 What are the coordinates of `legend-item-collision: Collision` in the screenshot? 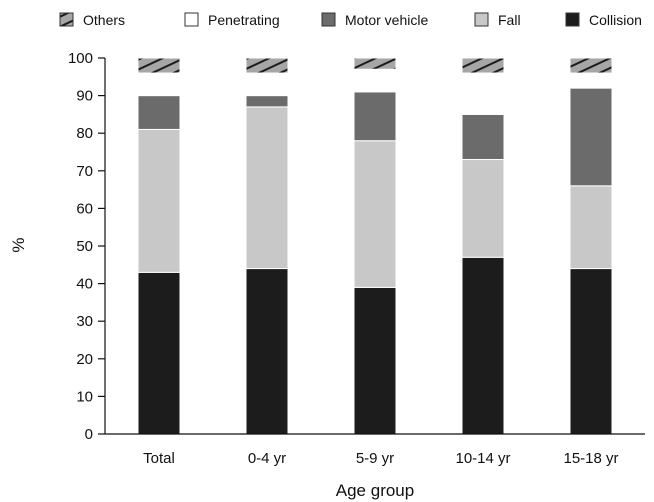 It's located at (603, 20).